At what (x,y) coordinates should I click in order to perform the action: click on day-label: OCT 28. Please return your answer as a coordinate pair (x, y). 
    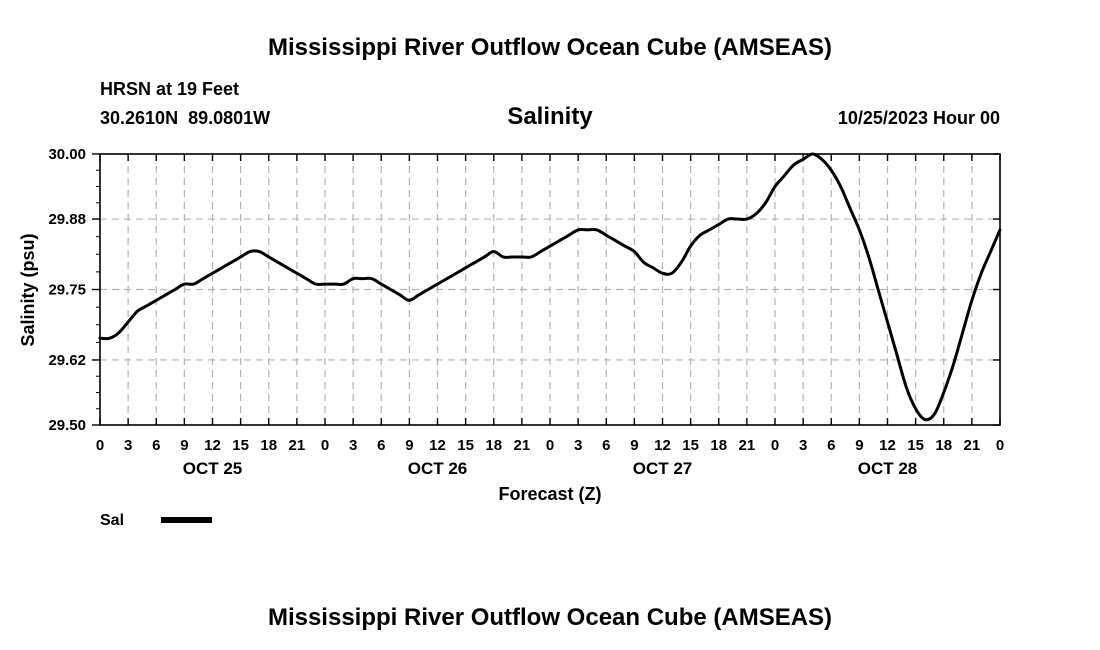
    Looking at the image, I should click on (888, 468).